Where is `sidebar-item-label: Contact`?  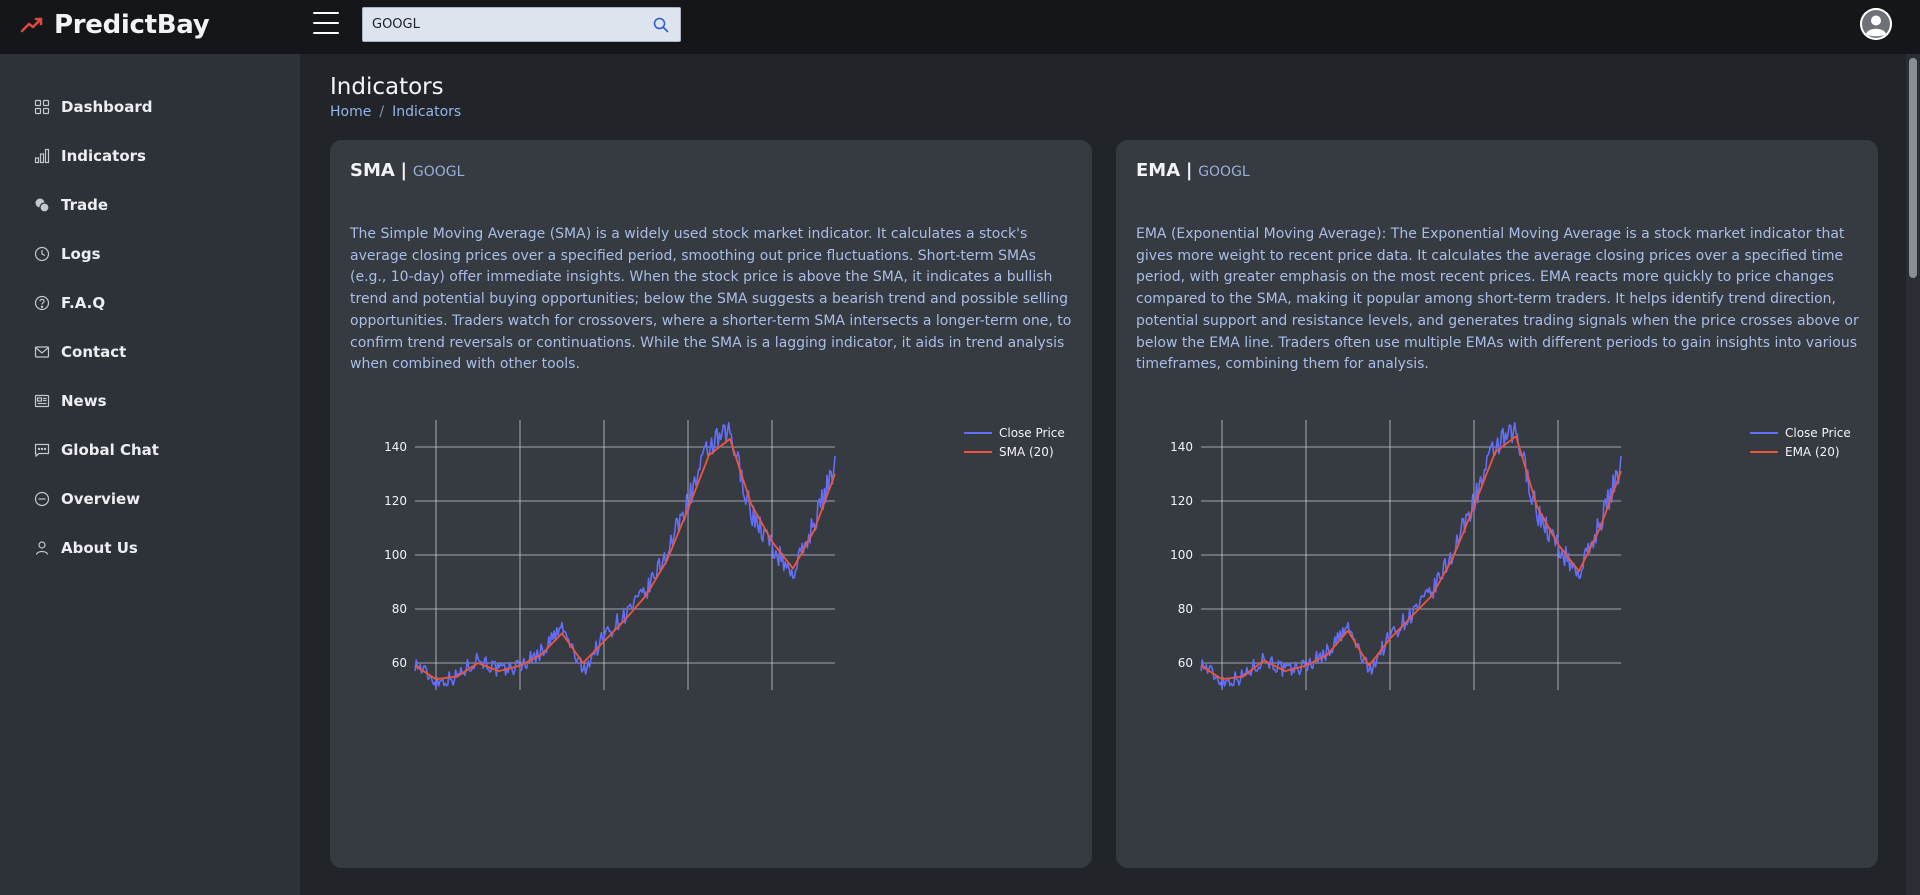 sidebar-item-label: Contact is located at coordinates (94, 351).